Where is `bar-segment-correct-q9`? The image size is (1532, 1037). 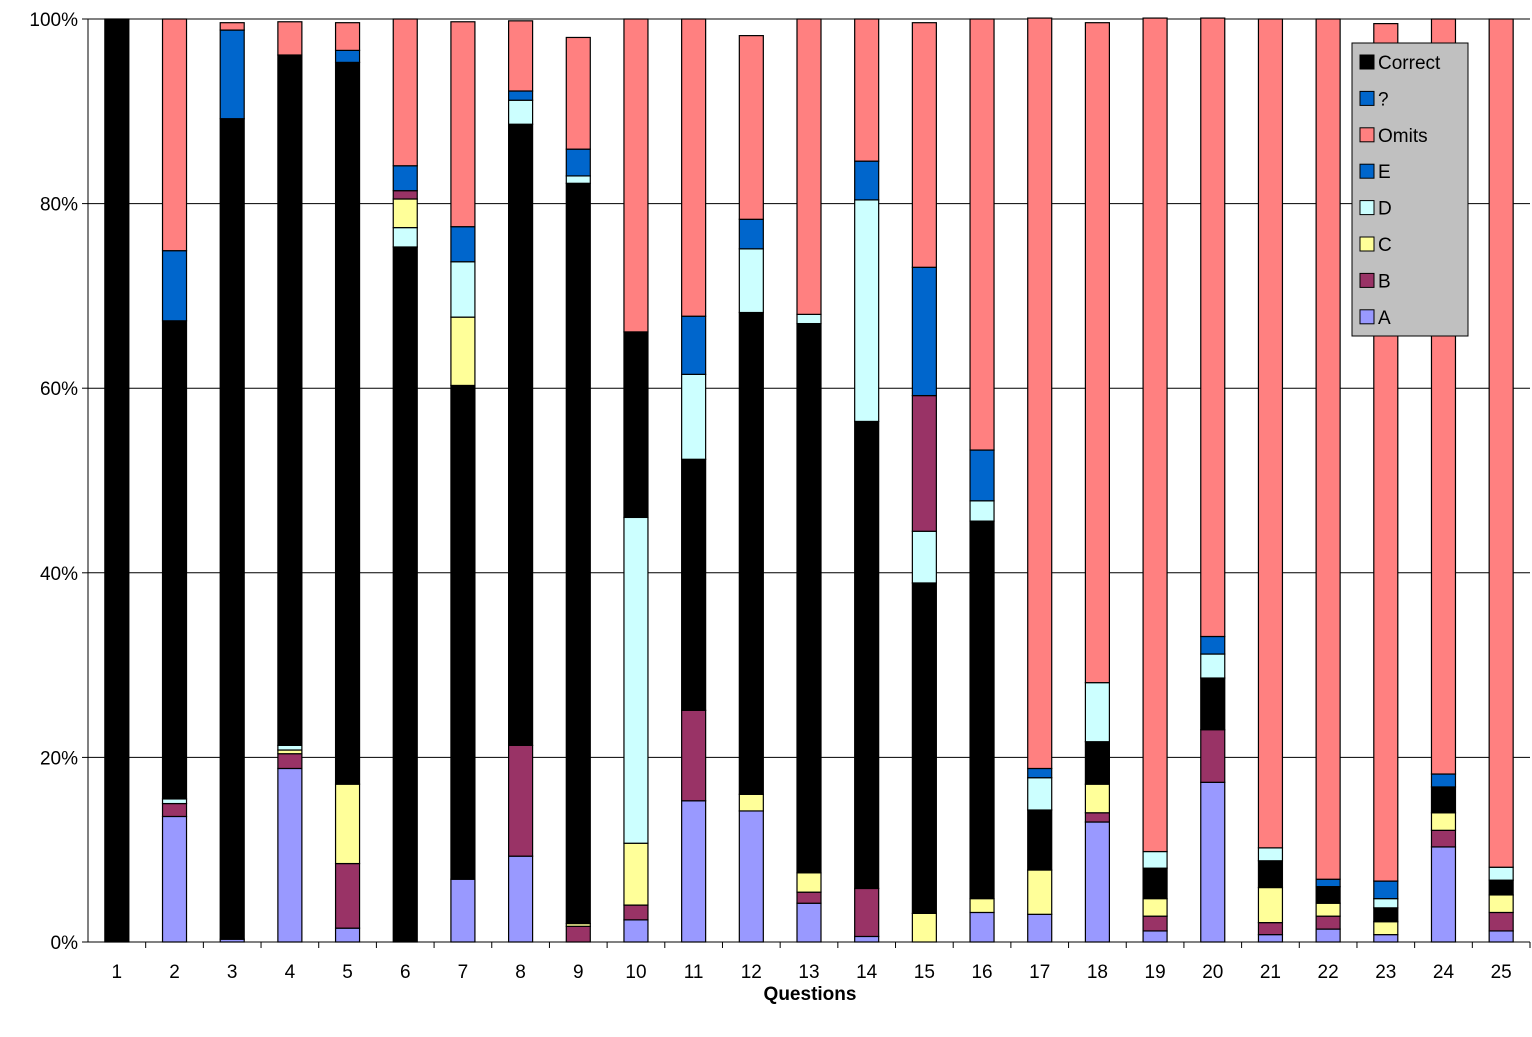 bar-segment-correct-q9 is located at coordinates (578, 553).